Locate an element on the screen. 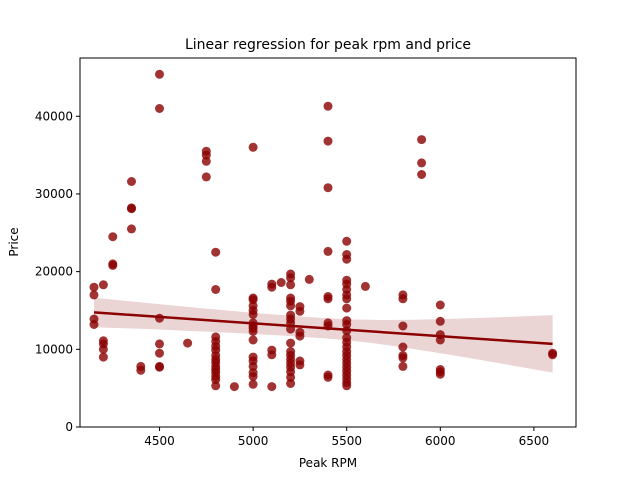 This screenshot has width=640, height=480. x-axis-ticks: 4500 5000 5500 6000 6500 is located at coordinates (346, 437).